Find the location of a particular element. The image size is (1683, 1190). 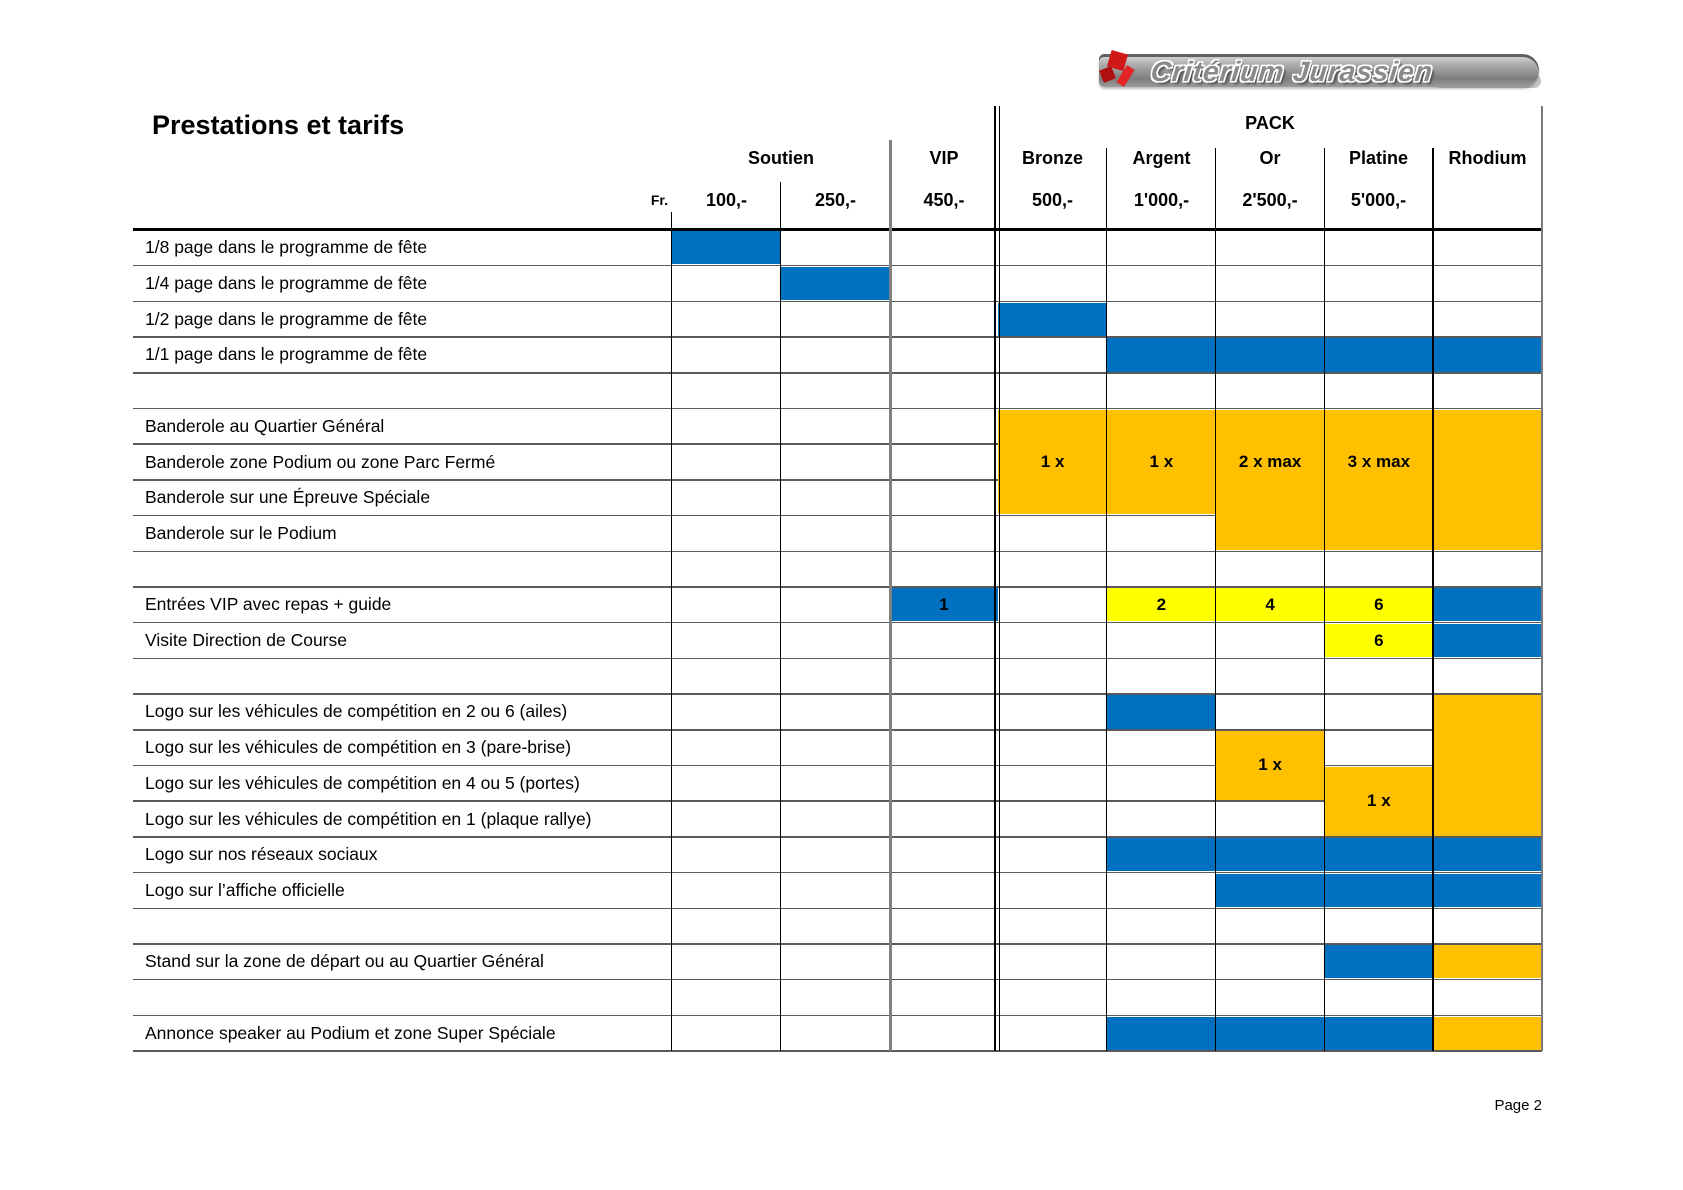

column-header-platine: Platine is located at coordinates (1378, 157).